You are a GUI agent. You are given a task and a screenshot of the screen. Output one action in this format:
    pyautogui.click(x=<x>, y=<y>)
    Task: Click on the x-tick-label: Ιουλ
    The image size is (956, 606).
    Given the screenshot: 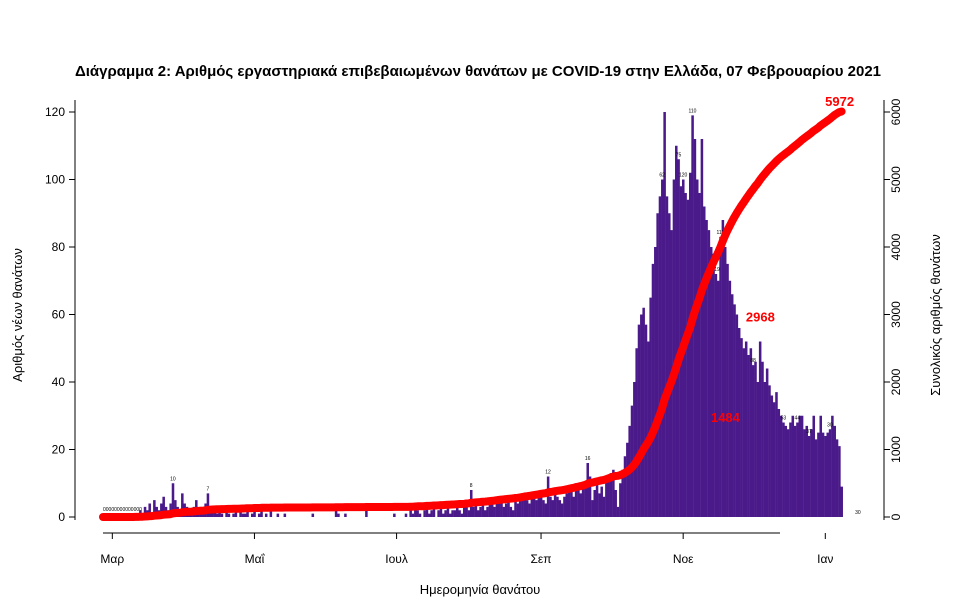 What is the action you would take?
    pyautogui.click(x=396, y=559)
    